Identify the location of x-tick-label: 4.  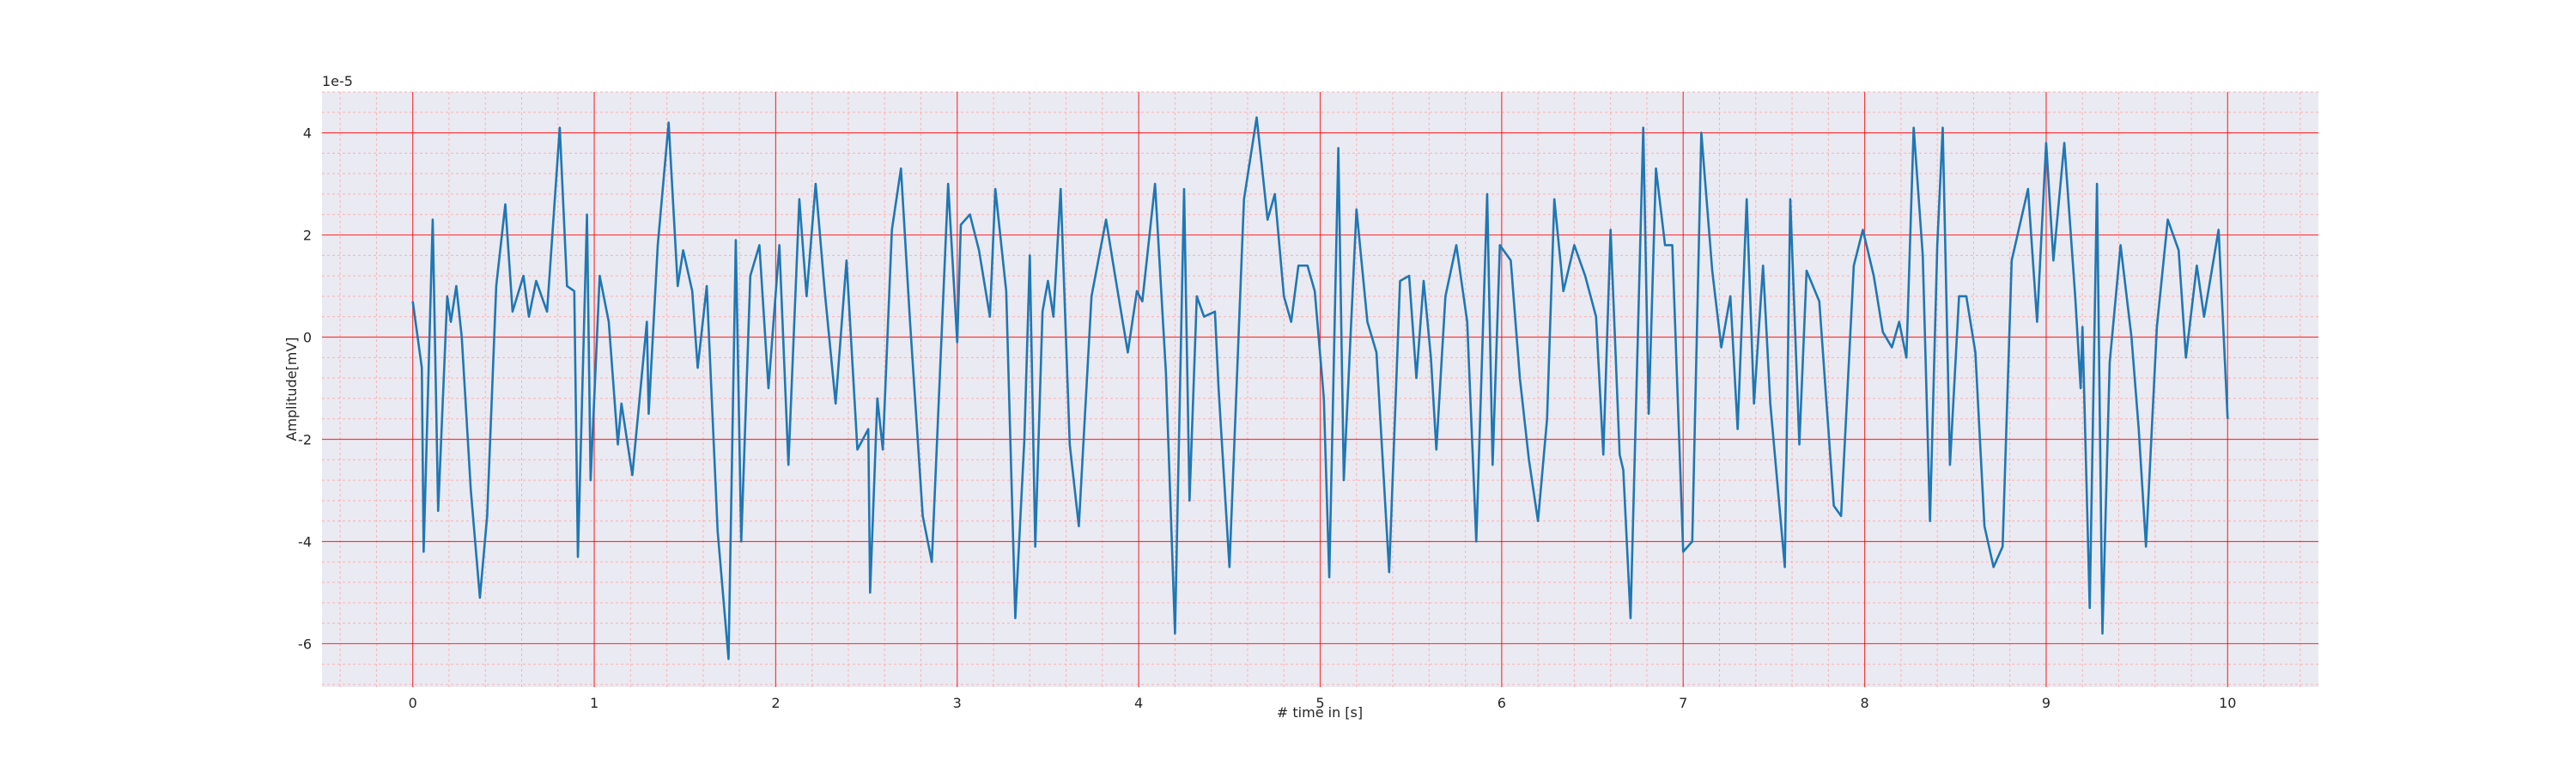
(1138, 703).